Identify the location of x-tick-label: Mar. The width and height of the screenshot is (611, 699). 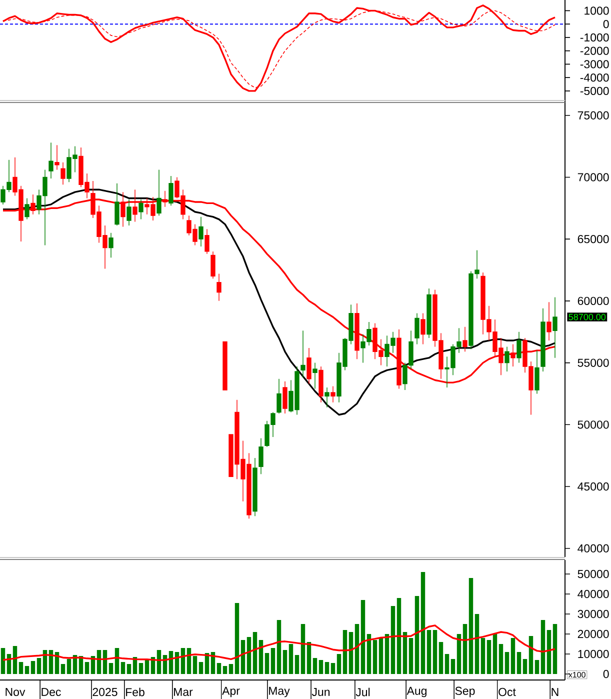
(183, 692).